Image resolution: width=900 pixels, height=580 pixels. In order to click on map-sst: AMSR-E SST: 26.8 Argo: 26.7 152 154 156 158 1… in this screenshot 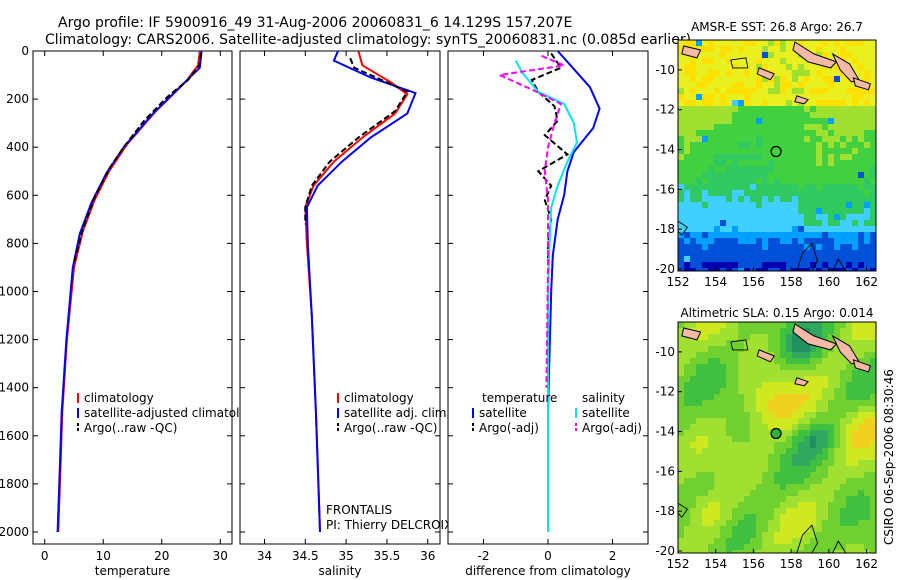, I will do `click(766, 154)`.